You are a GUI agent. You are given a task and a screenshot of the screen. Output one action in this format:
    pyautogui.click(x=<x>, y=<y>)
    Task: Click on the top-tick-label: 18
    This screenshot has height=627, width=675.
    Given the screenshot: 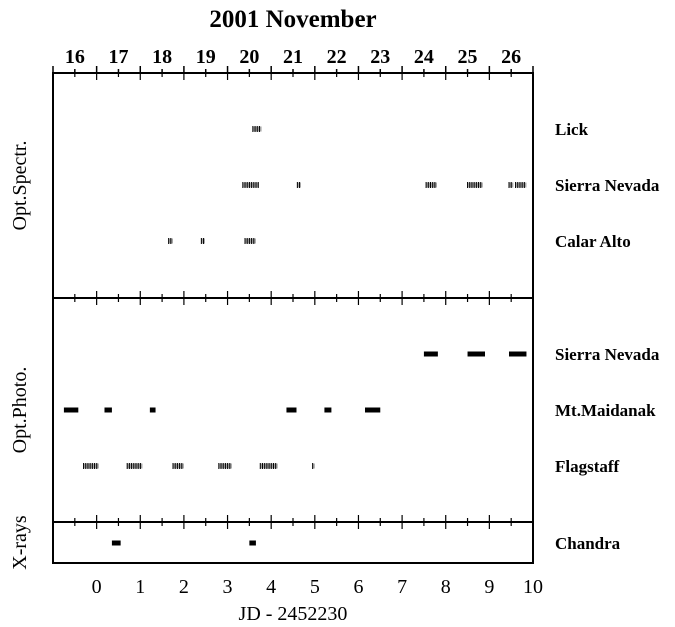 What is the action you would take?
    pyautogui.click(x=162, y=57)
    